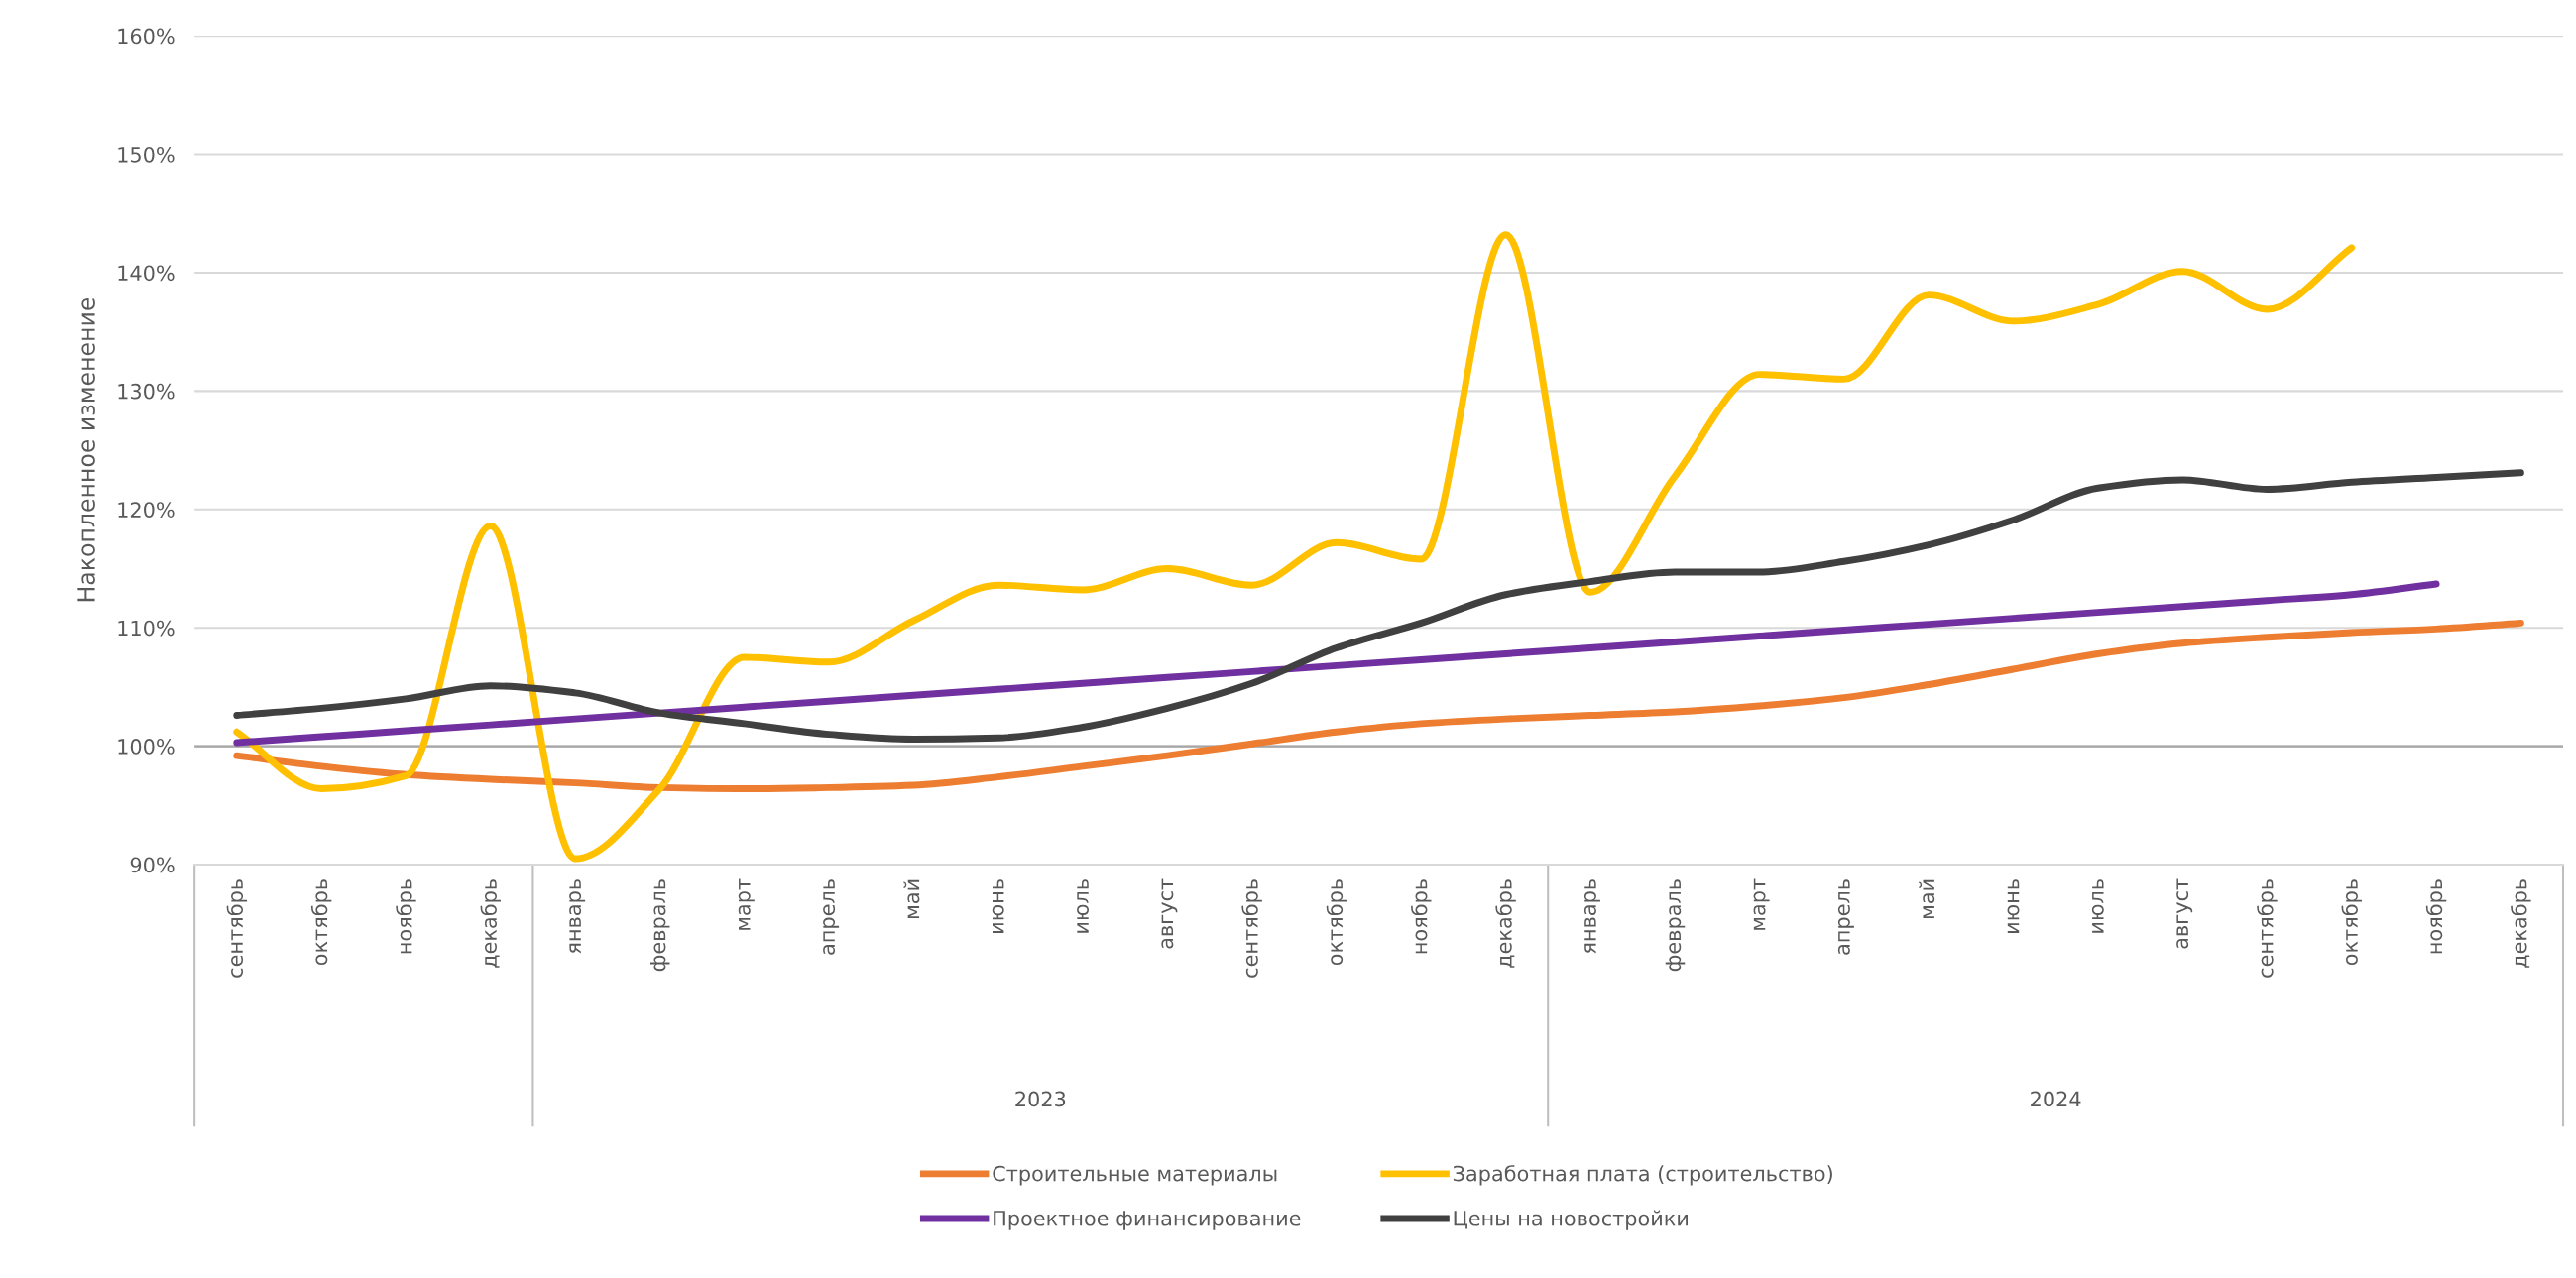 This screenshot has width=2576, height=1278. I want to click on y-tick-label: 140%, so click(146, 273).